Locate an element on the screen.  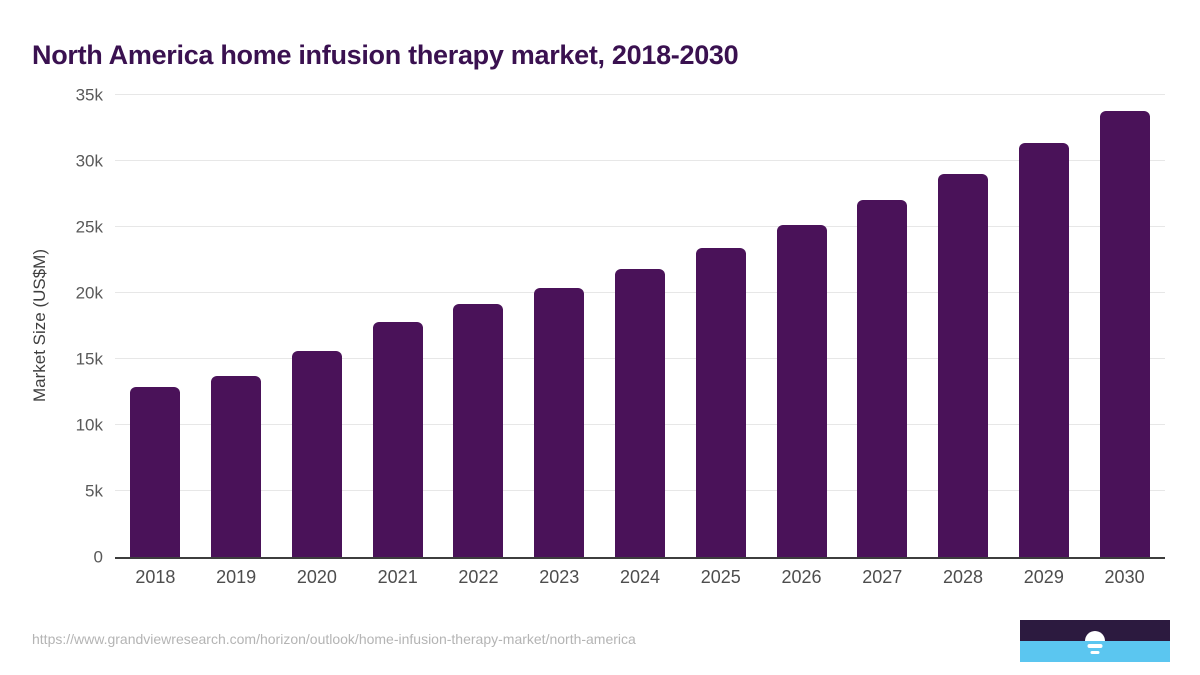
y-tick-label-20k: 20k is located at coordinates (89, 293).